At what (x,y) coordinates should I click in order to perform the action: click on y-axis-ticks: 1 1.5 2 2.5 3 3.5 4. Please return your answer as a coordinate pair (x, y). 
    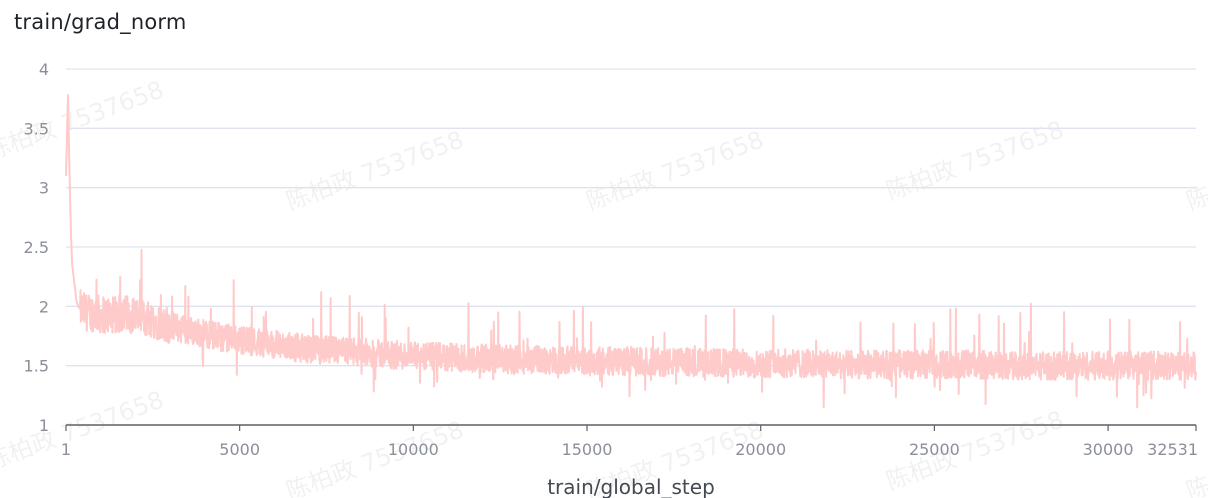
    Looking at the image, I should click on (36, 247).